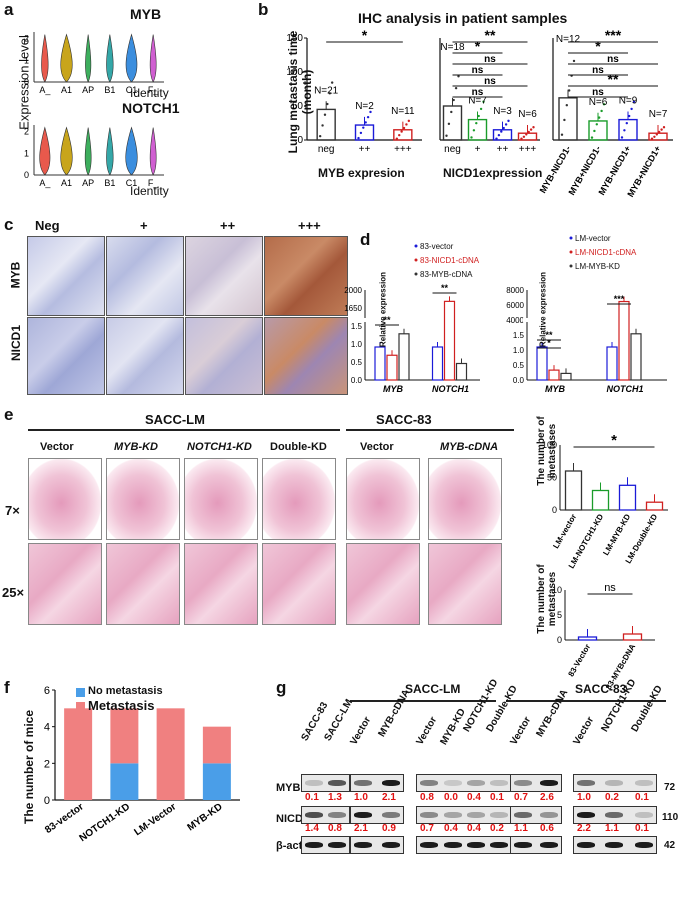  What do you see at coordinates (298, 106) in the screenshot?
I see `ihc-ytick: 50` at bounding box center [298, 106].